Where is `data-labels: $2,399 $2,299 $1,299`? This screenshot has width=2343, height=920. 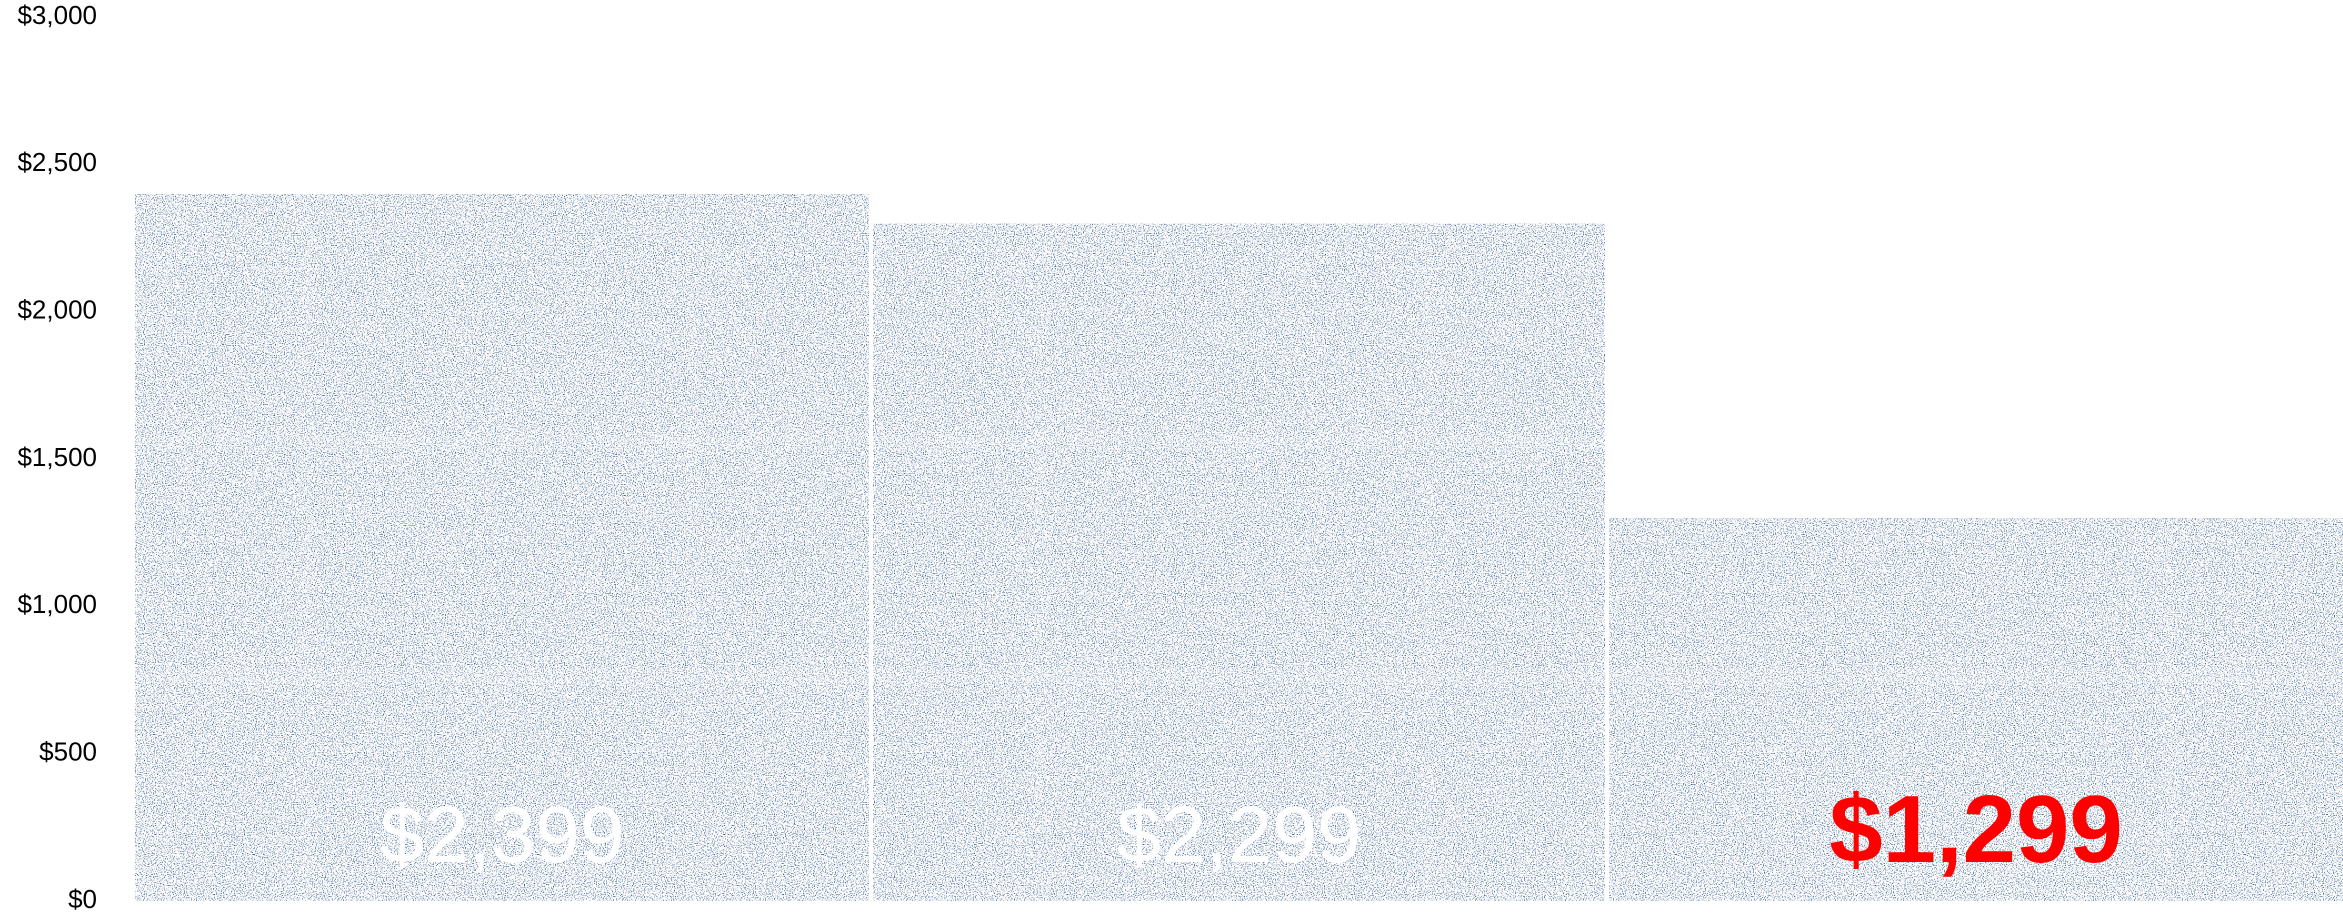
data-labels: $2,399 $2,299 $1,299 is located at coordinates (1251, 829).